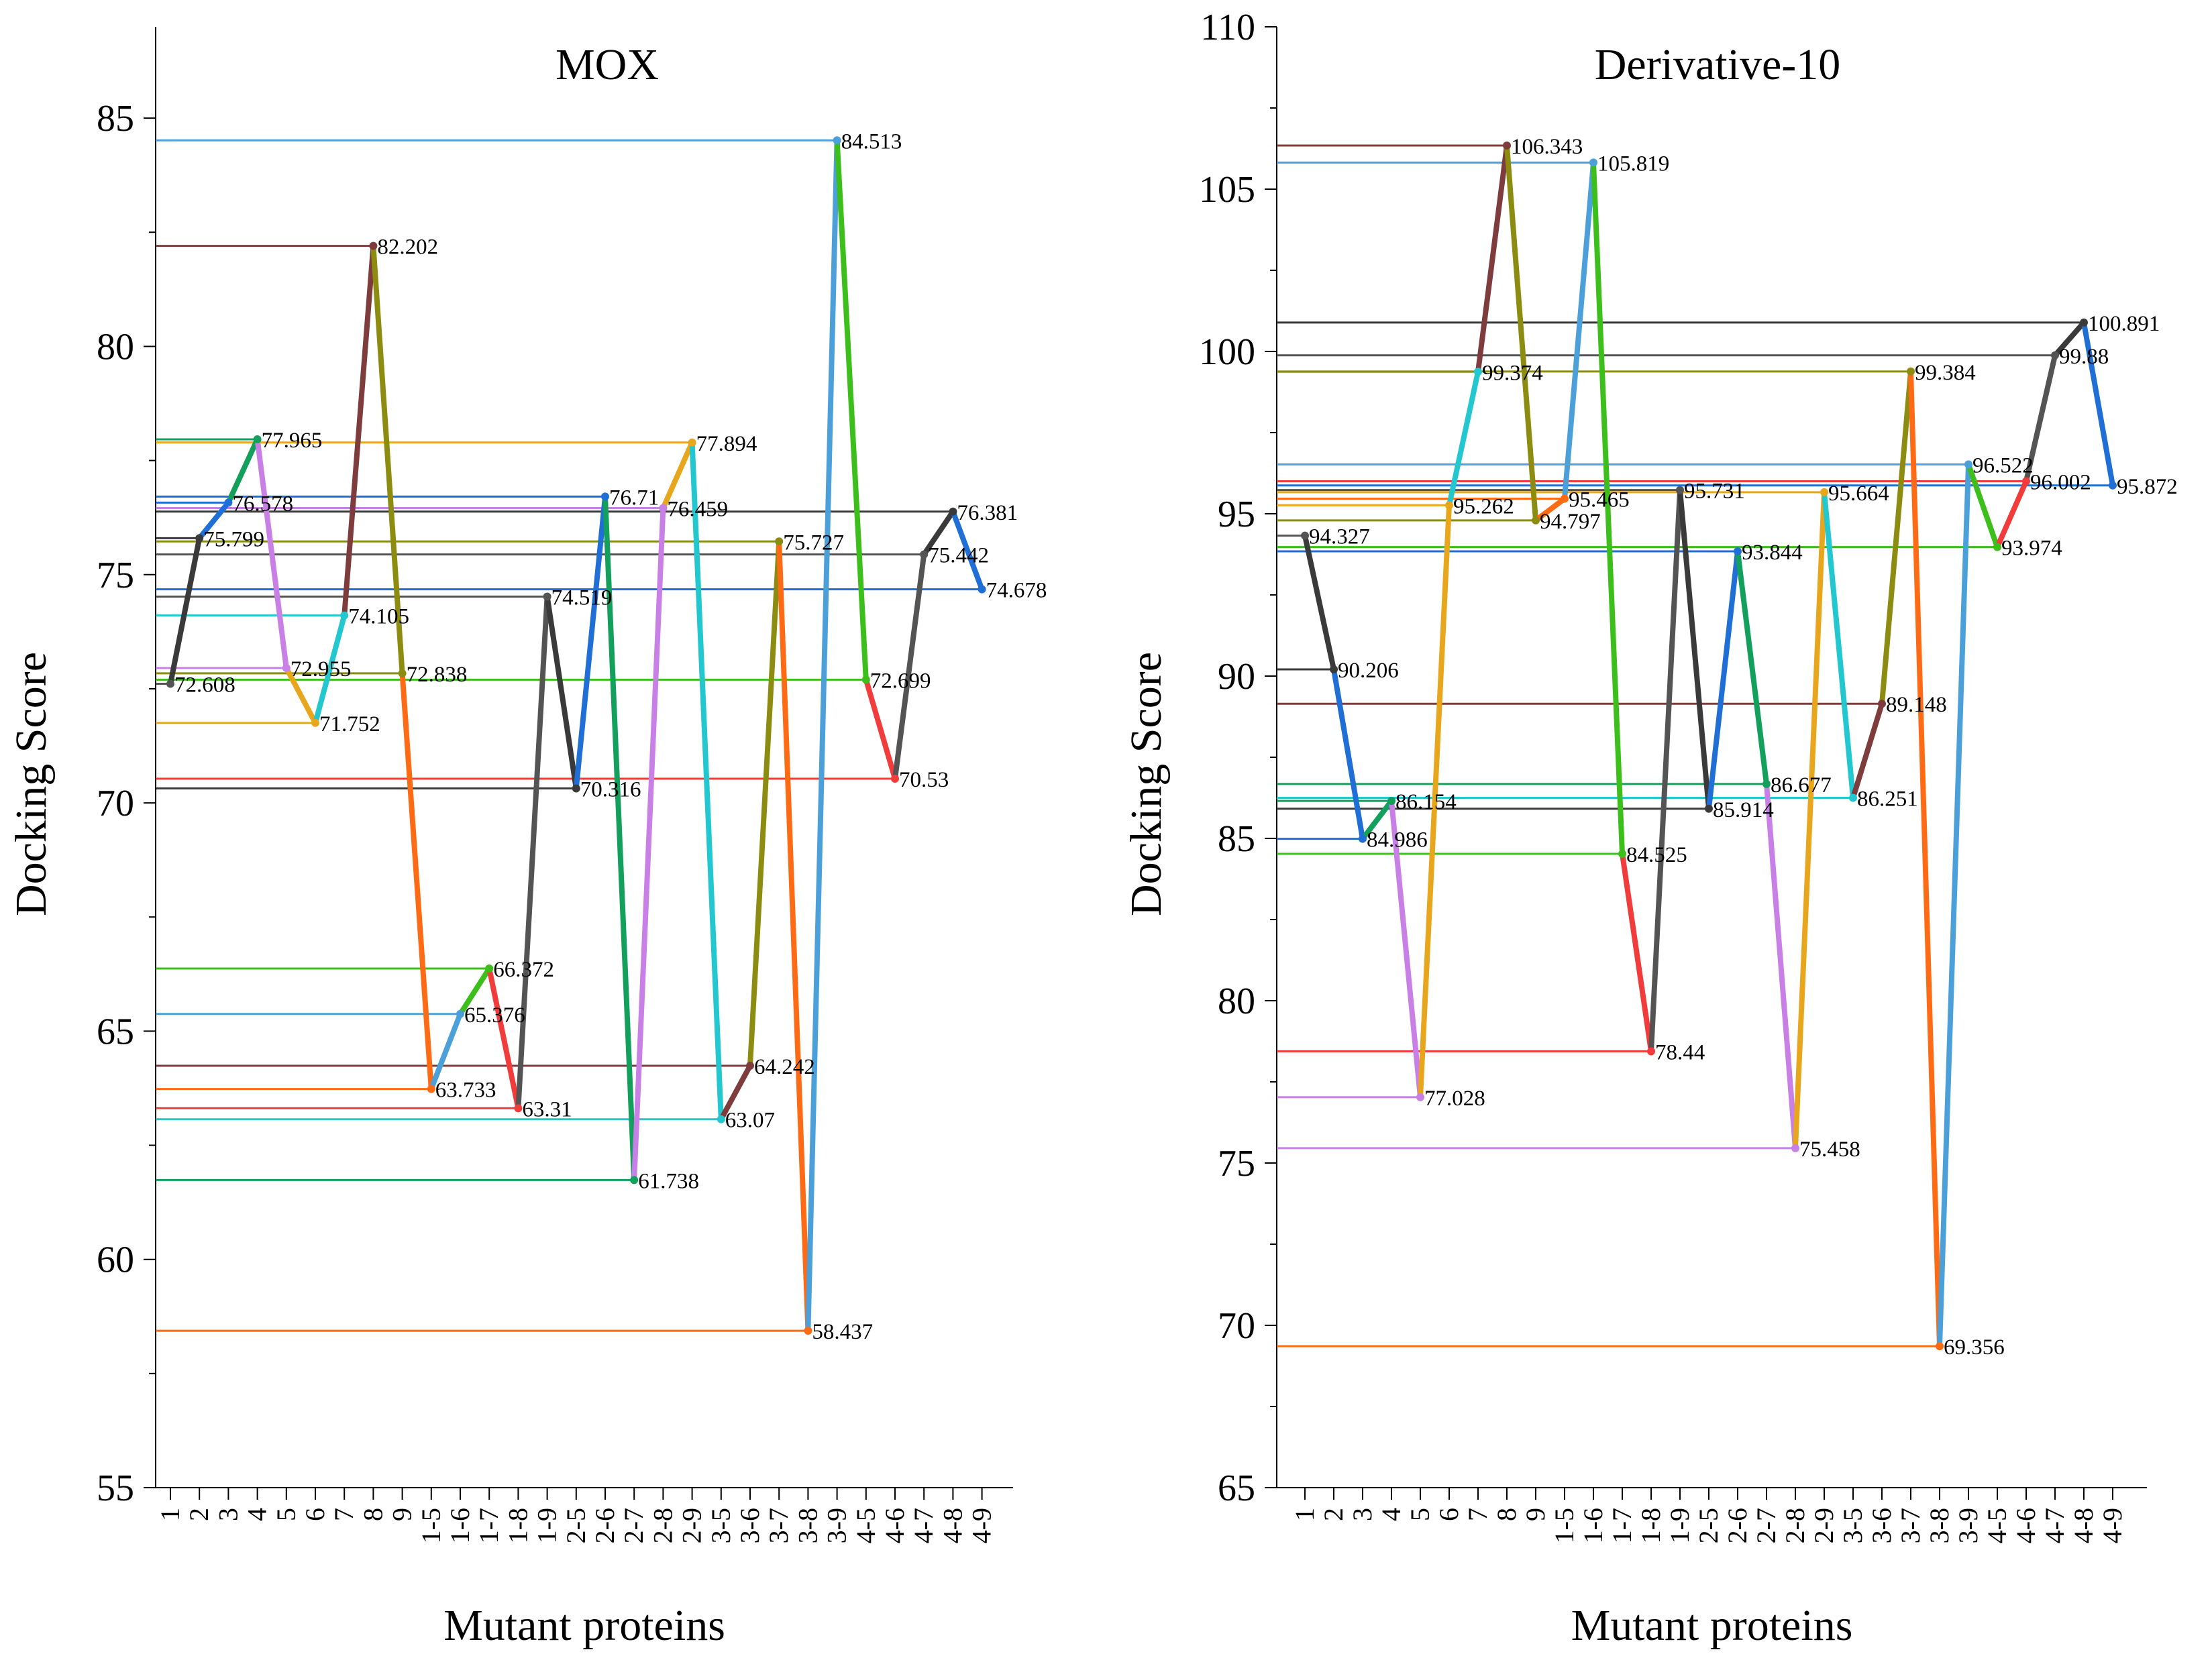  I want to click on data-label: 71.752, so click(349, 724).